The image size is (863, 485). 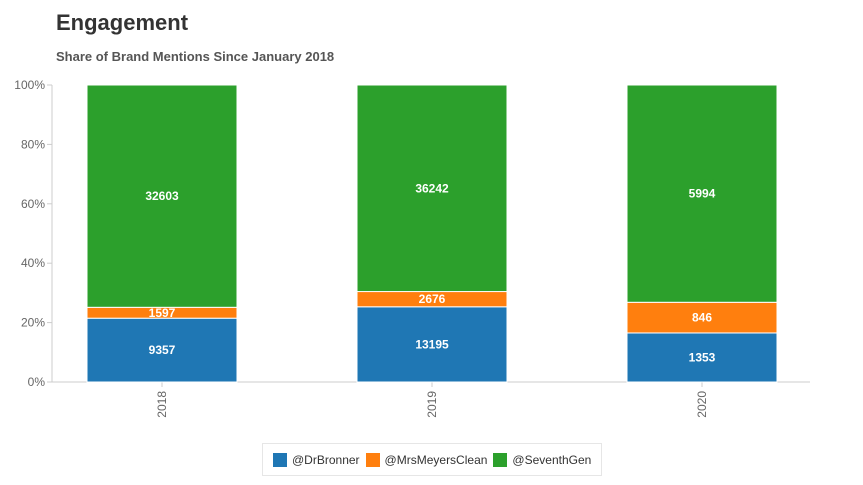 What do you see at coordinates (33, 323) in the screenshot?
I see `y-tick-label: 20%` at bounding box center [33, 323].